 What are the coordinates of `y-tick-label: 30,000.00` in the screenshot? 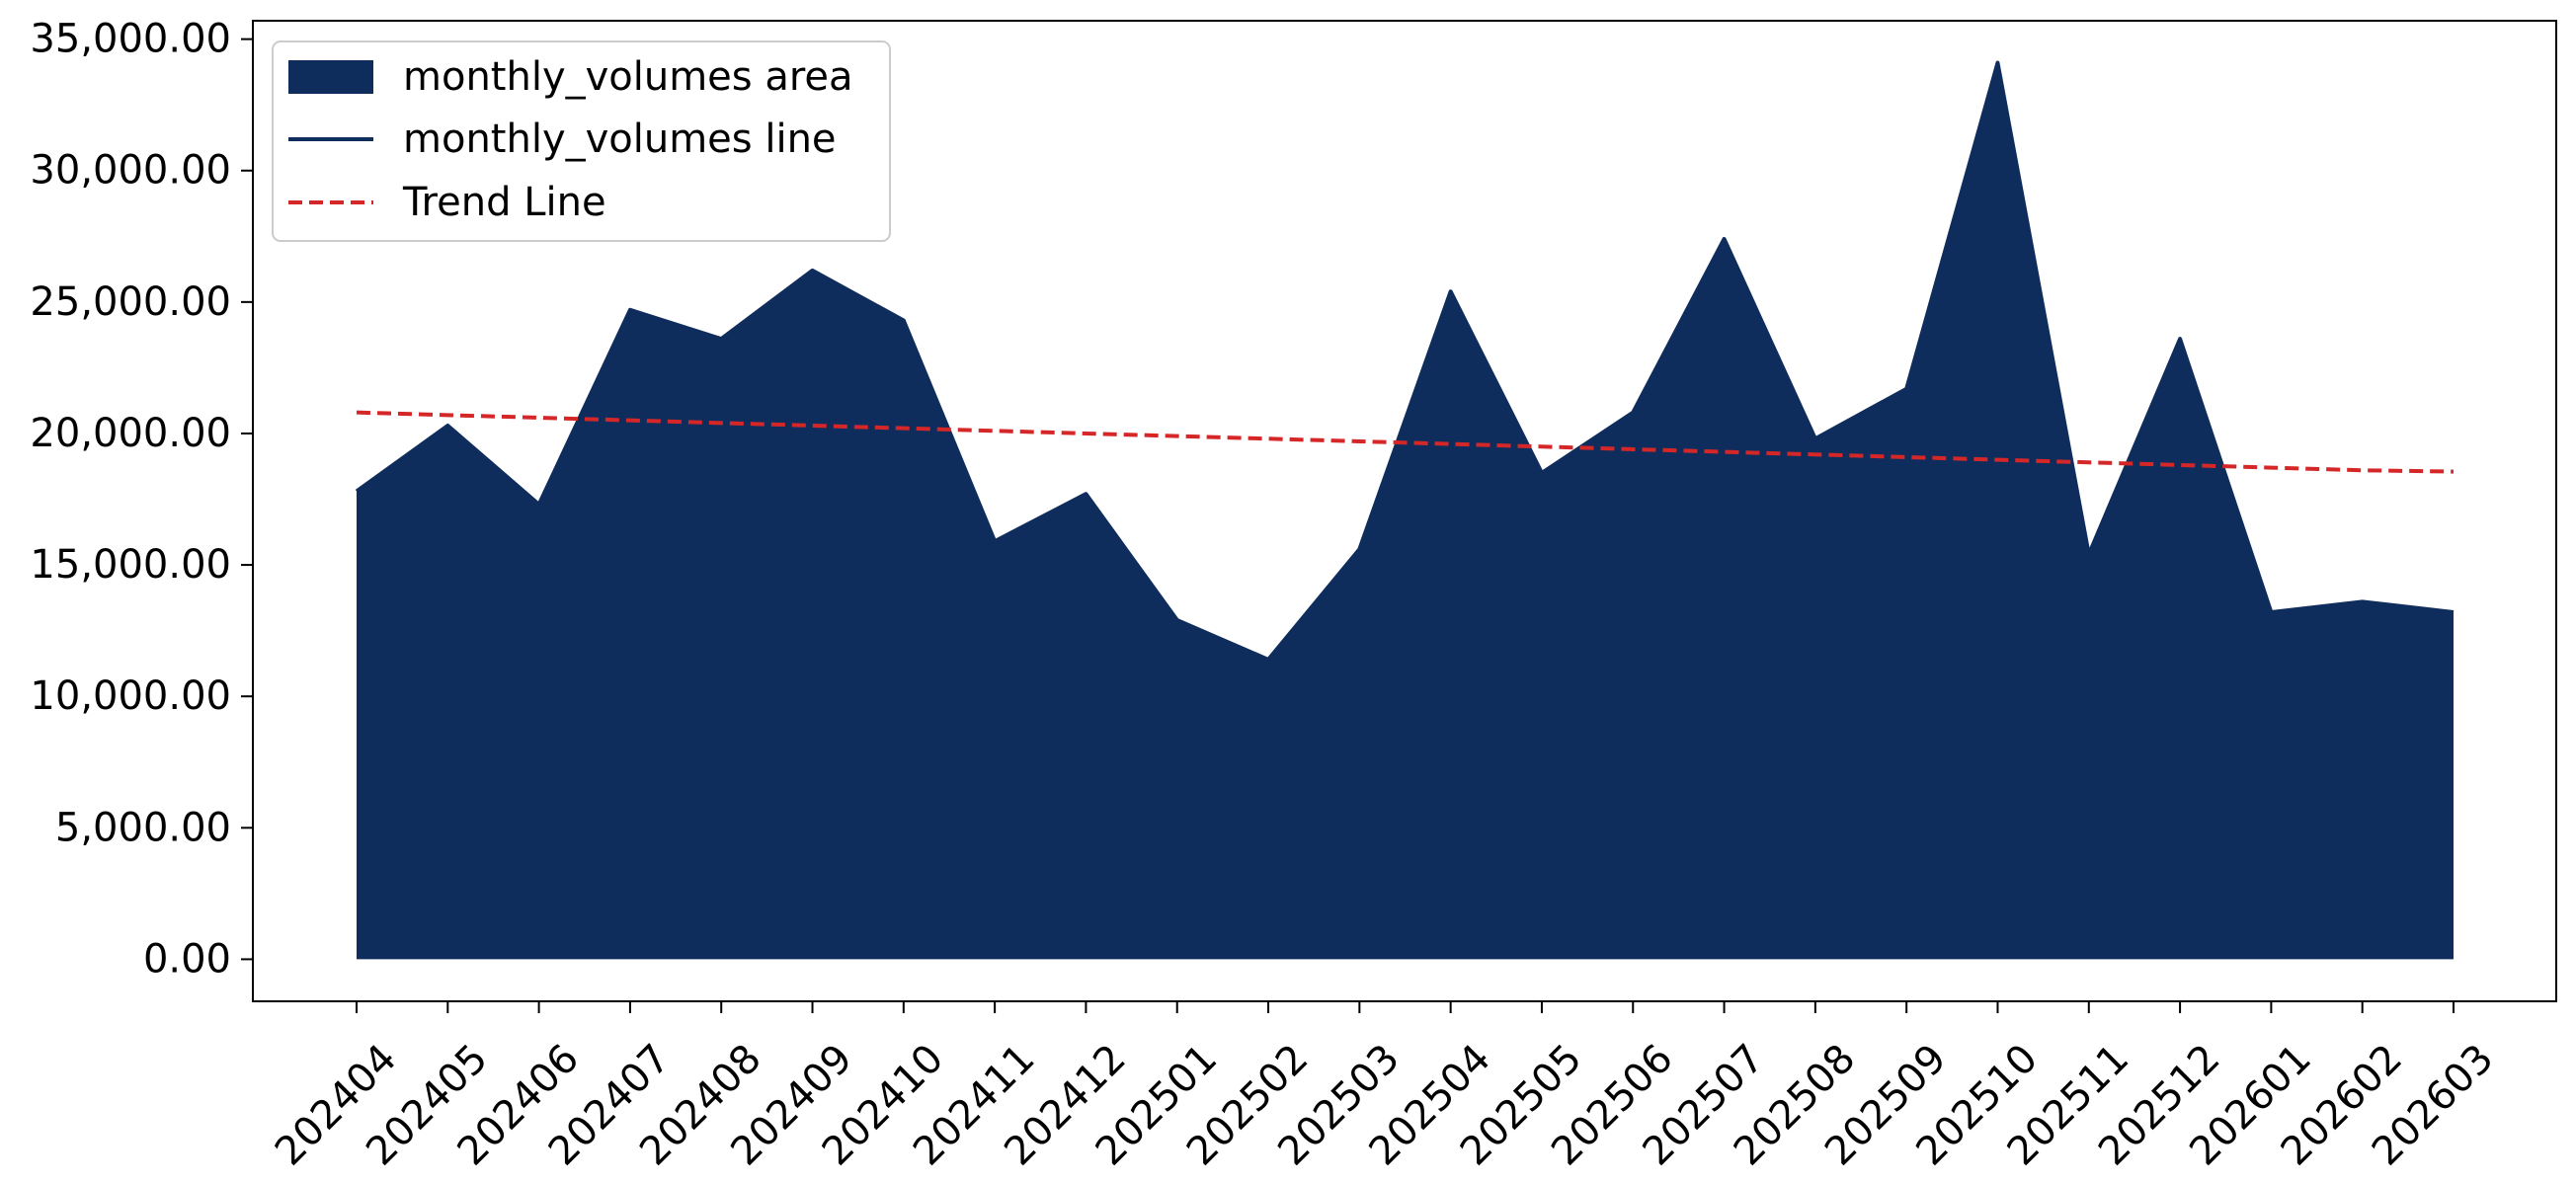 It's located at (130, 171).